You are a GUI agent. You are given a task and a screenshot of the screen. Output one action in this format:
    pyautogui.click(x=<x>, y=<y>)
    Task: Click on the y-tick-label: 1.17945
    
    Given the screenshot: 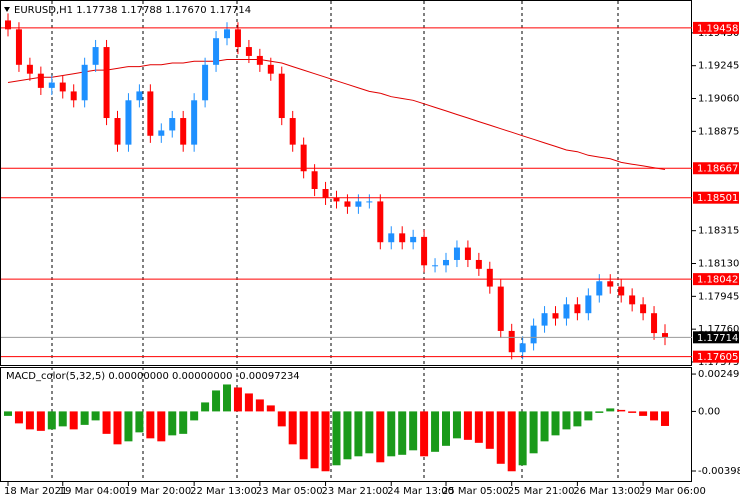 What is the action you would take?
    pyautogui.click(x=718, y=296)
    